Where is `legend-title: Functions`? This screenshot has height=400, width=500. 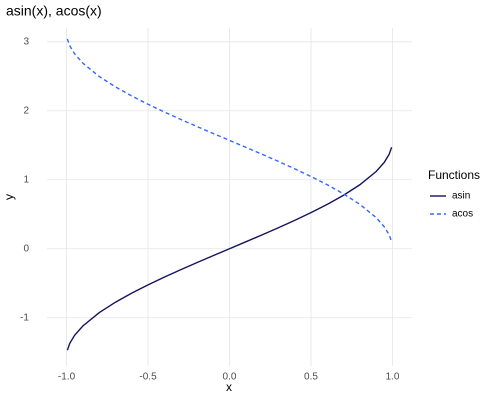
legend-title: Functions is located at coordinates (454, 175).